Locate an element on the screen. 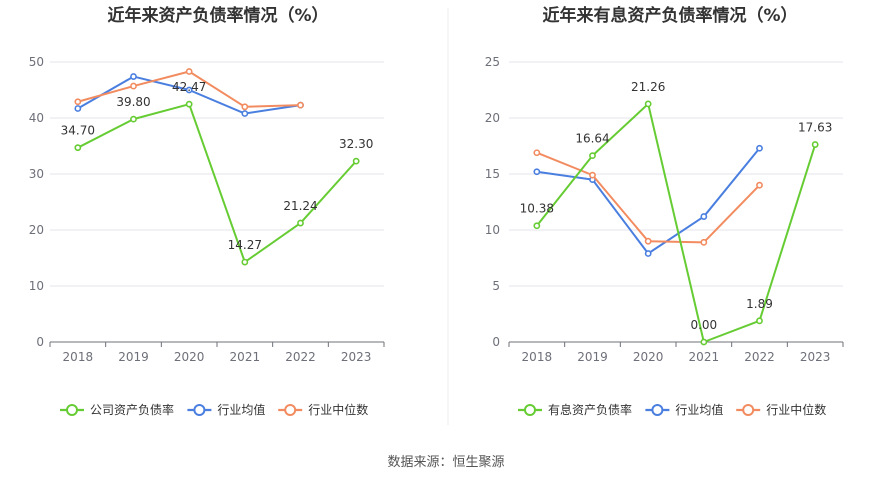  chart-title: 近年来有息资产负债率情况（%） is located at coordinates (669, 15).